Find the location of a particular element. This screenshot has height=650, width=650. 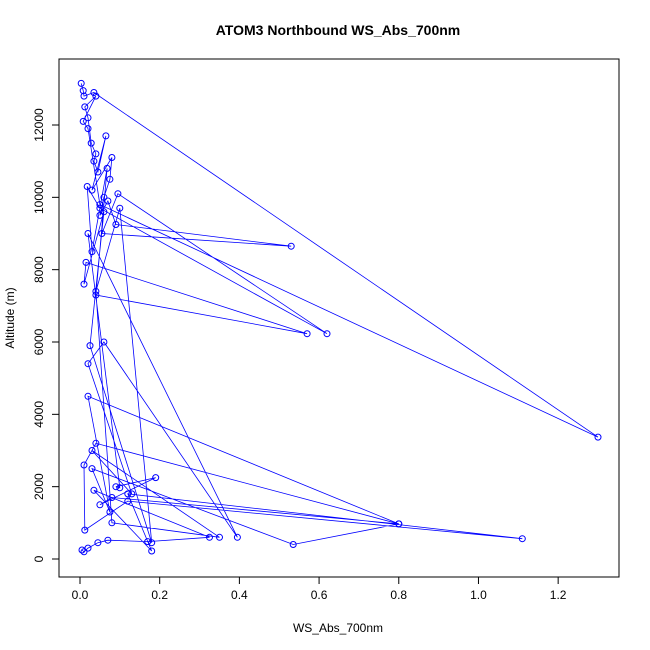

x-axis-label: WS_Abs_700nm is located at coordinates (338, 628).